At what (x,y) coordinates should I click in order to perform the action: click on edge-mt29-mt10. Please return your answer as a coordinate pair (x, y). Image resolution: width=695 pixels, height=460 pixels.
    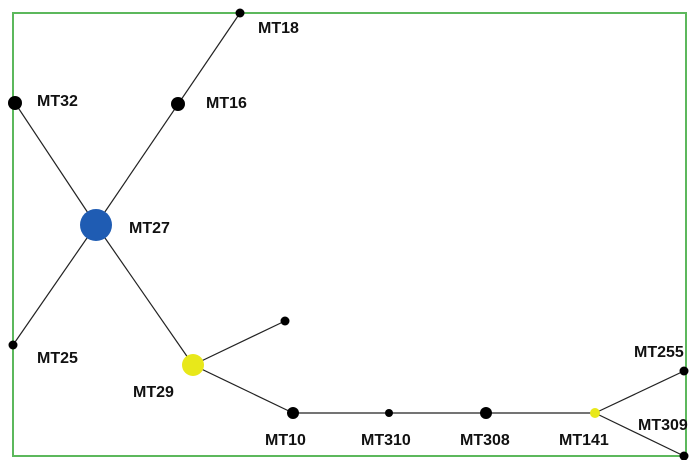
    Looking at the image, I should click on (243, 389).